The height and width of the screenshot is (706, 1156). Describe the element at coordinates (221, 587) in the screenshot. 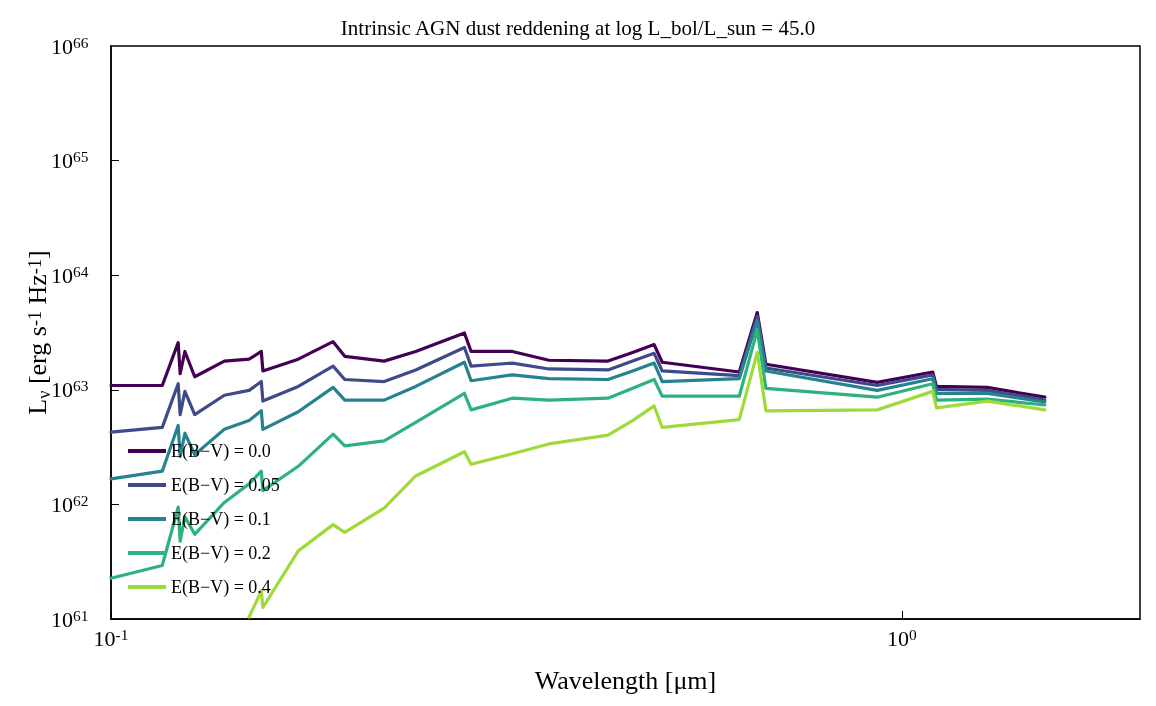

I see `legend-label: E(B−V) = 0.4` at that location.